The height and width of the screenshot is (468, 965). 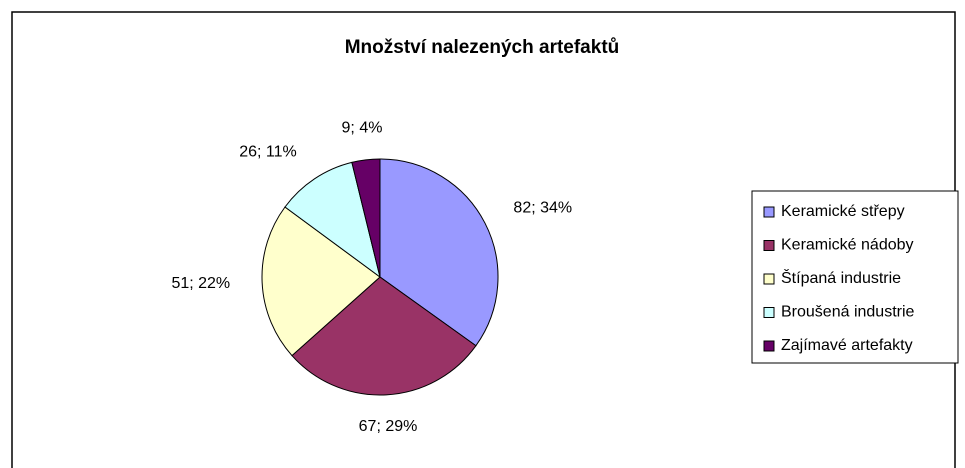 I want to click on data-label: 9; 4%, so click(x=362, y=127).